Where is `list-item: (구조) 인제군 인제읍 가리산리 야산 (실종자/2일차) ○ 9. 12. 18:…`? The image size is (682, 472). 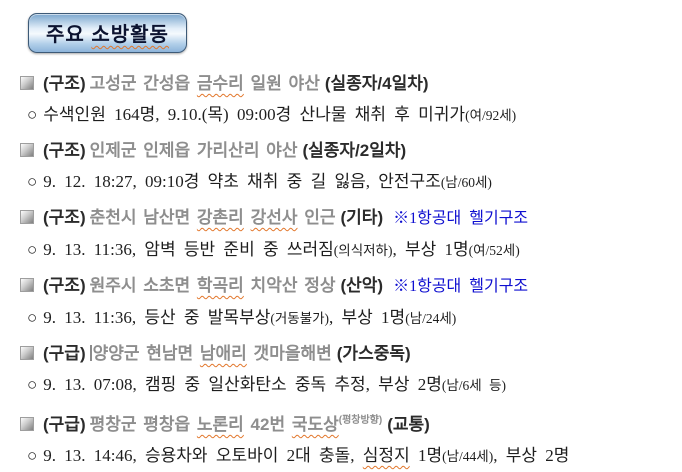 list-item: (구조) 인제군 인제읍 가리산리 야산 (실종자/2일차) ○ 9. 12. 18:… is located at coordinates (351, 166).